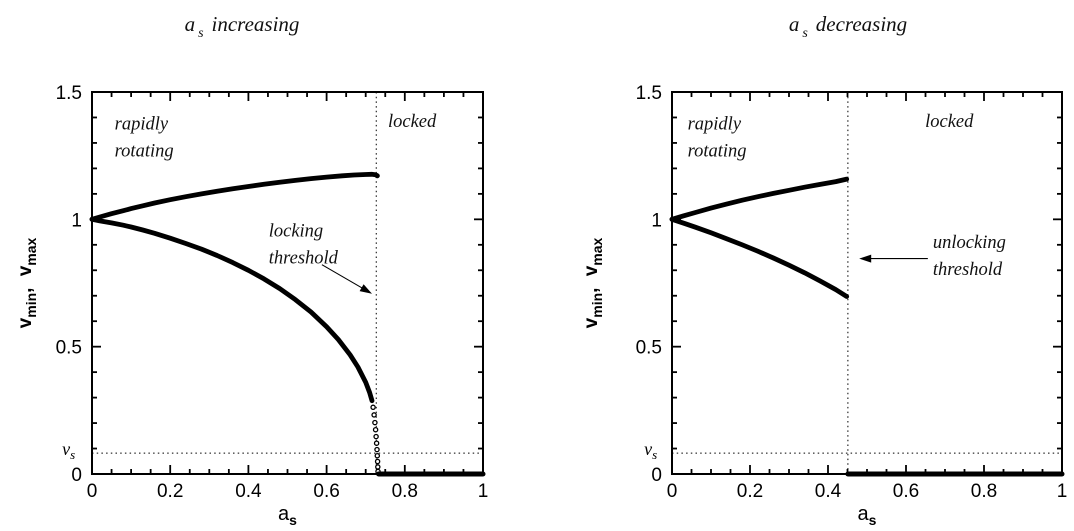  I want to click on annotation-locking-threshold: locking, so click(296, 232).